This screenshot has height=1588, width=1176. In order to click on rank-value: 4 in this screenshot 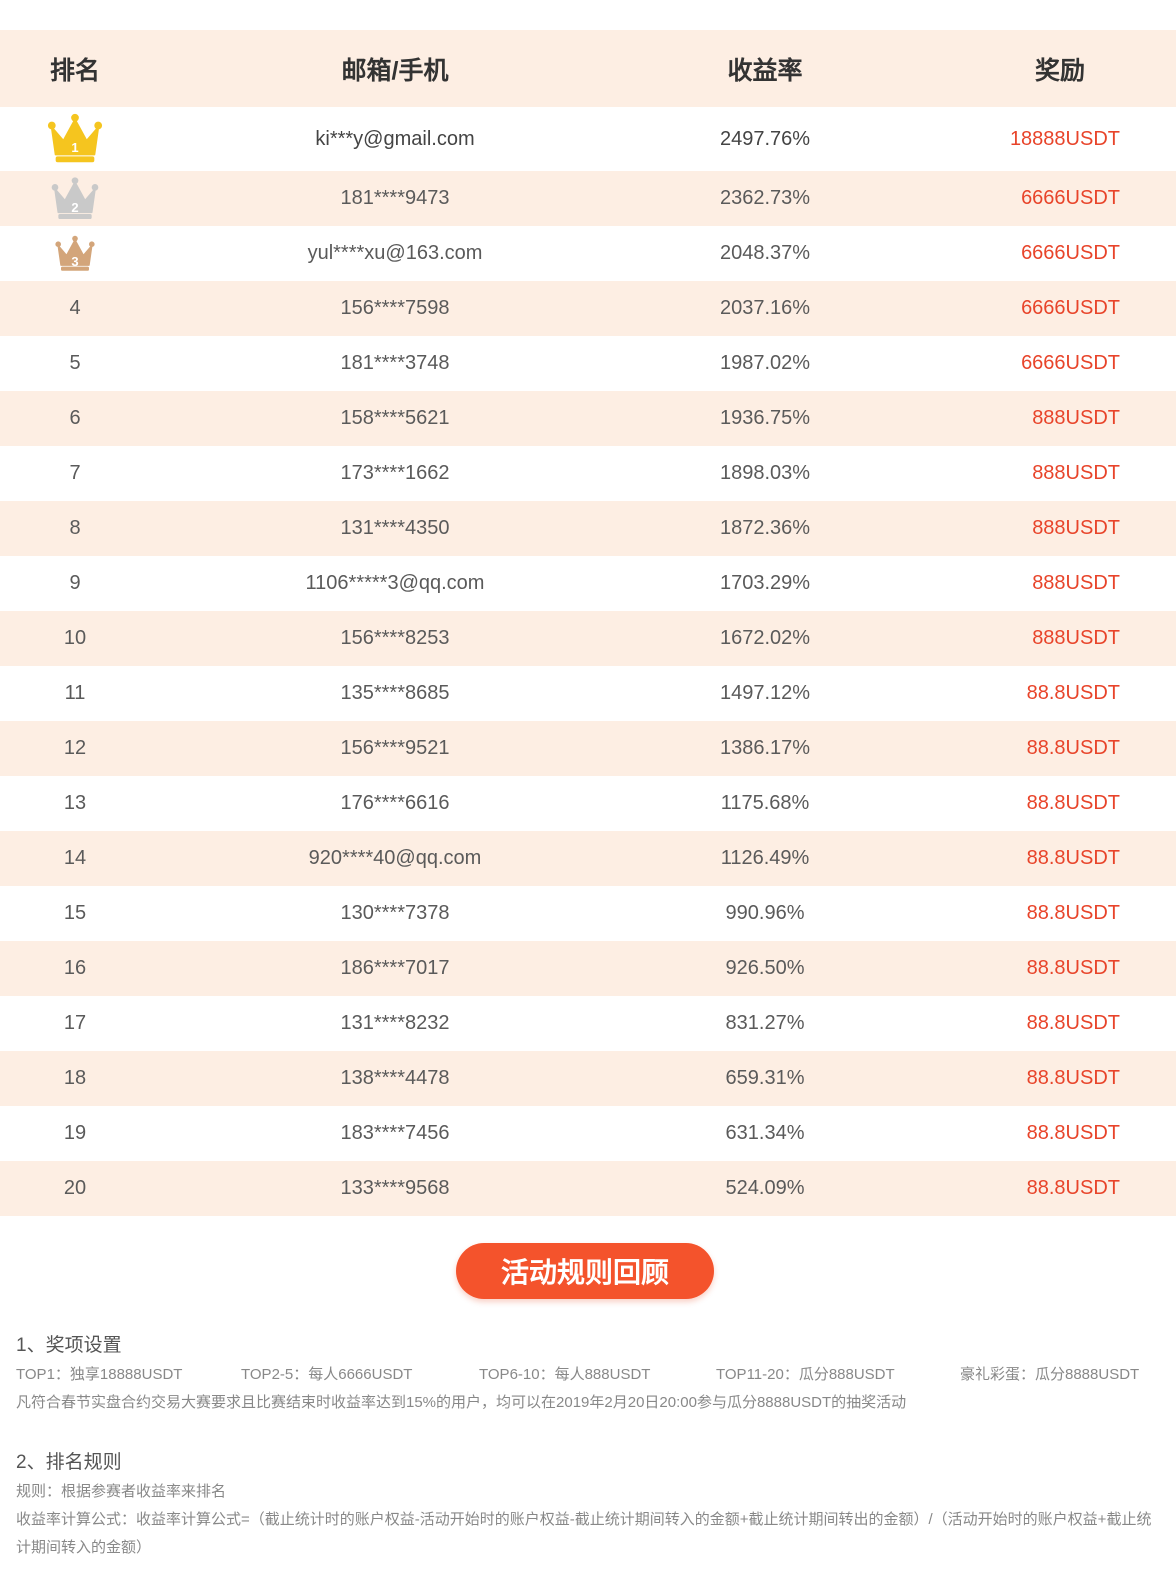, I will do `click(75, 308)`.